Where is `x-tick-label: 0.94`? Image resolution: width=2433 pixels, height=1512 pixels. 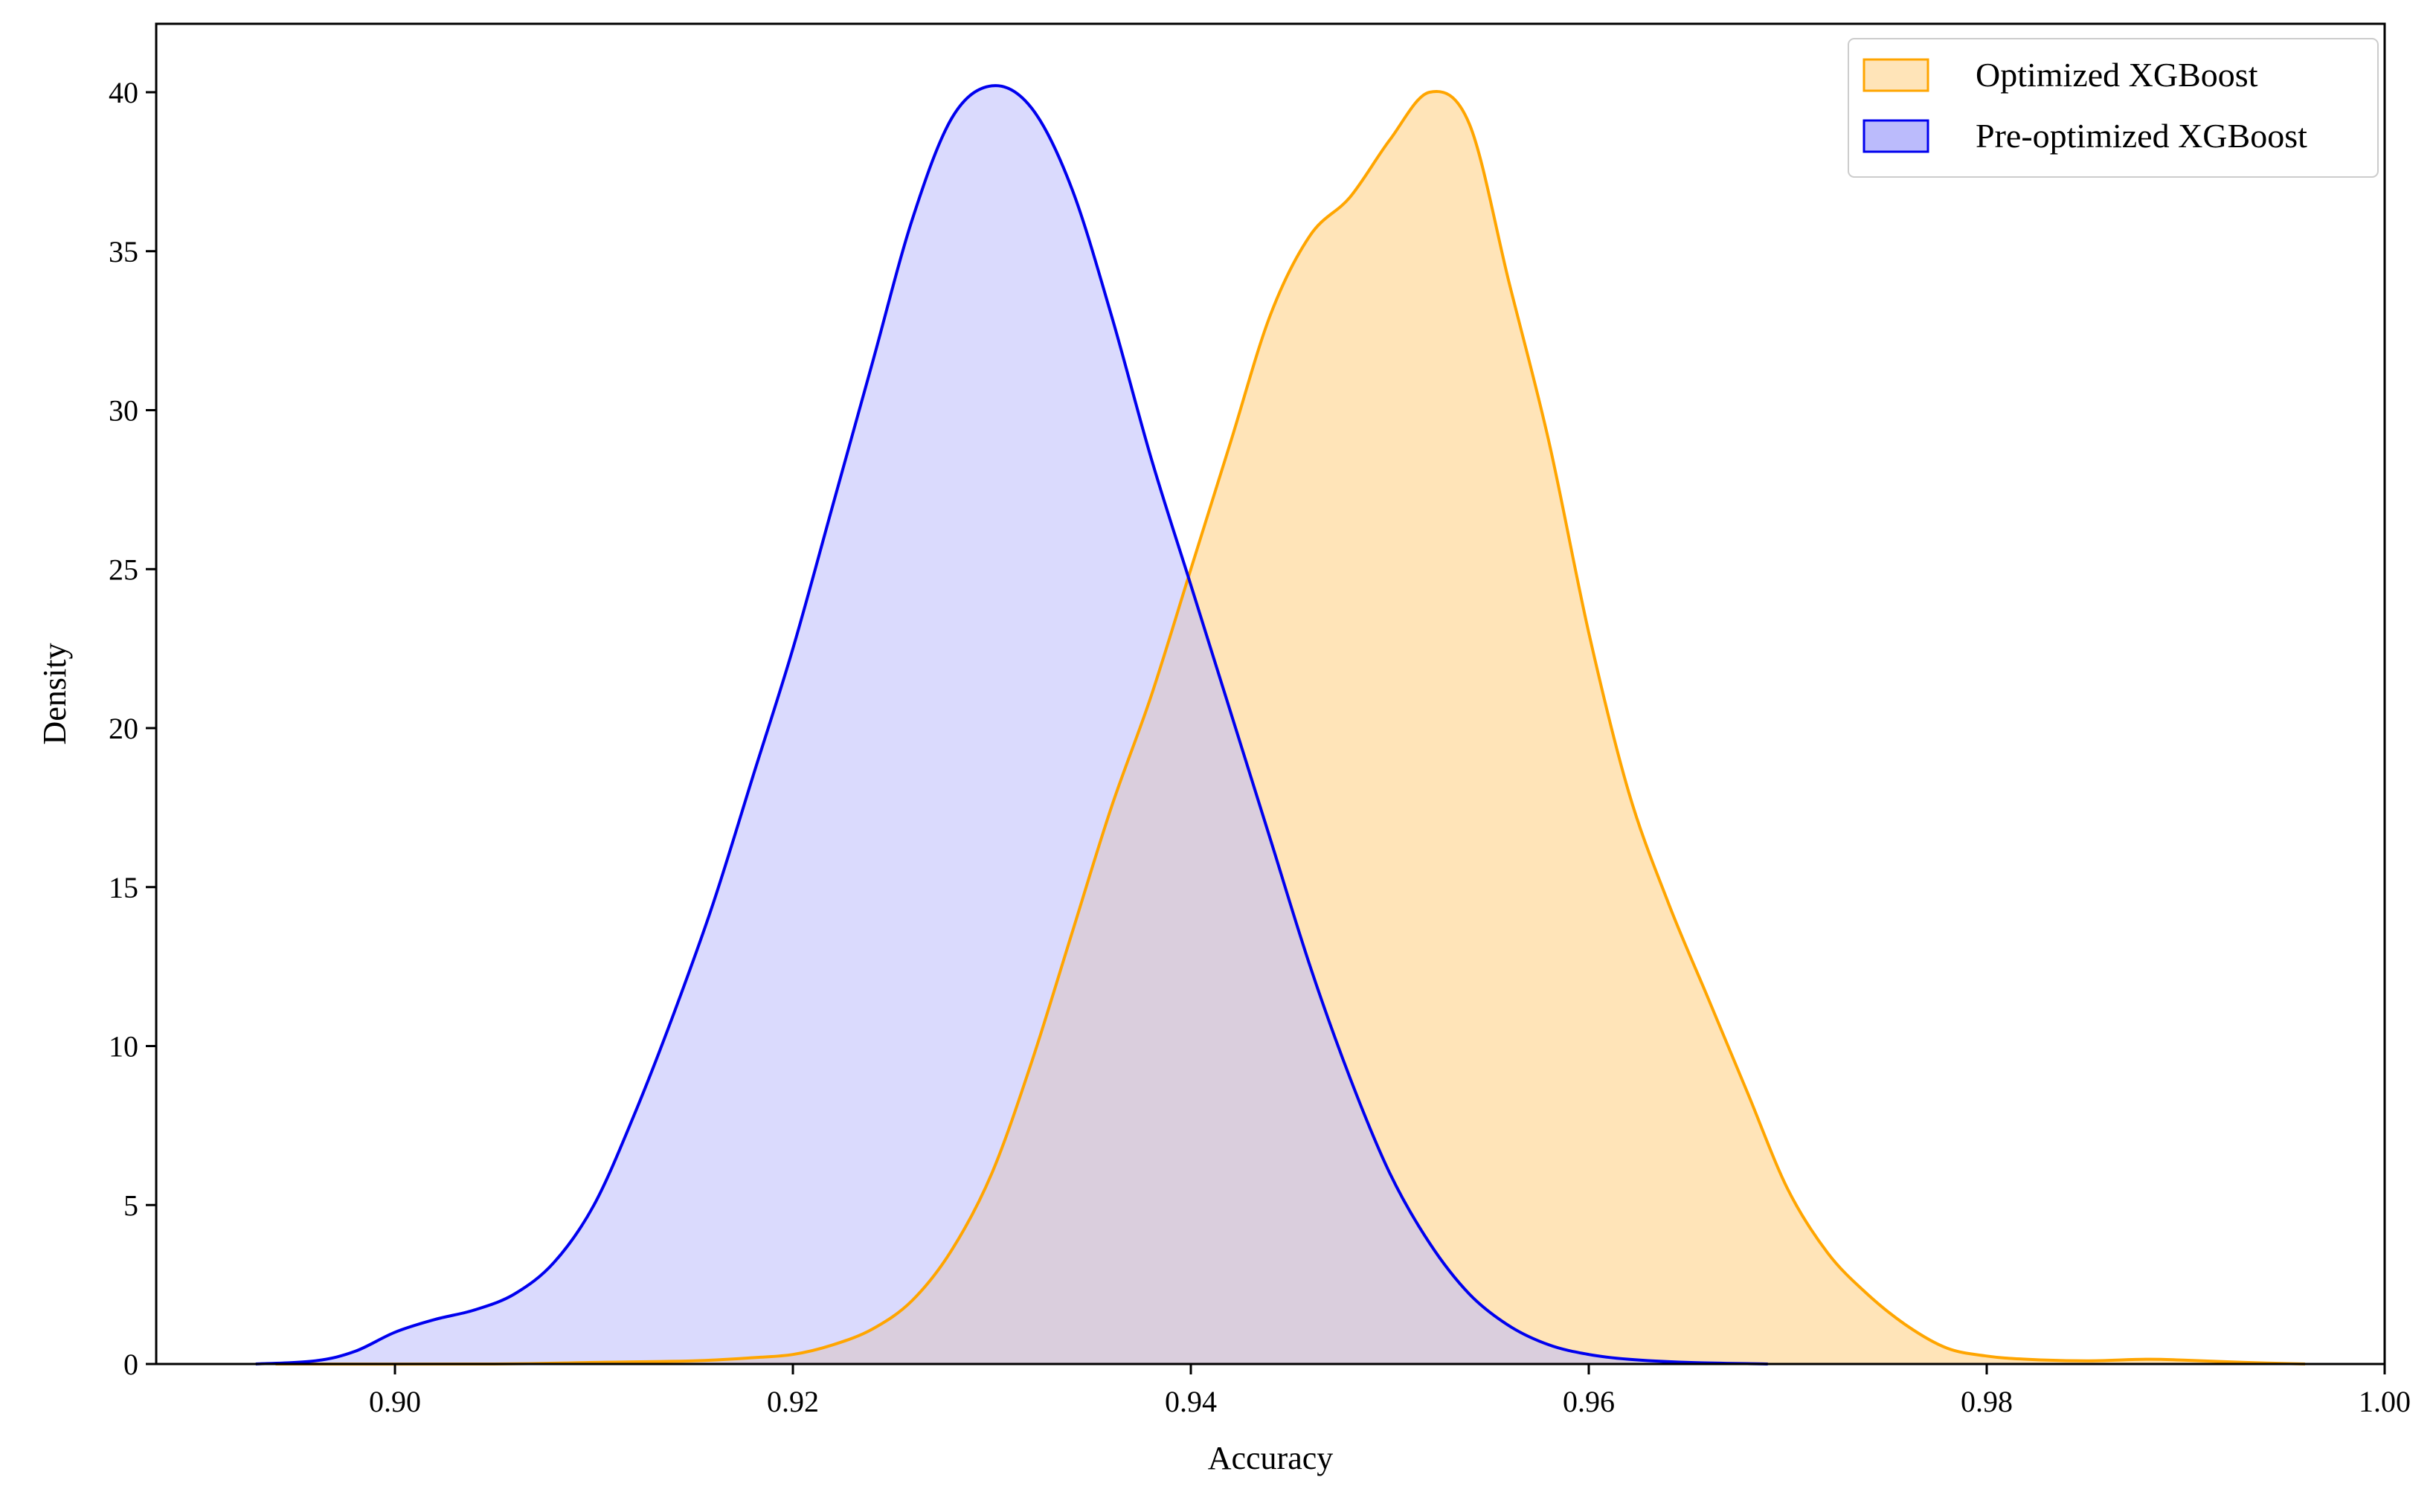
x-tick-label: 0.94 is located at coordinates (1191, 1401).